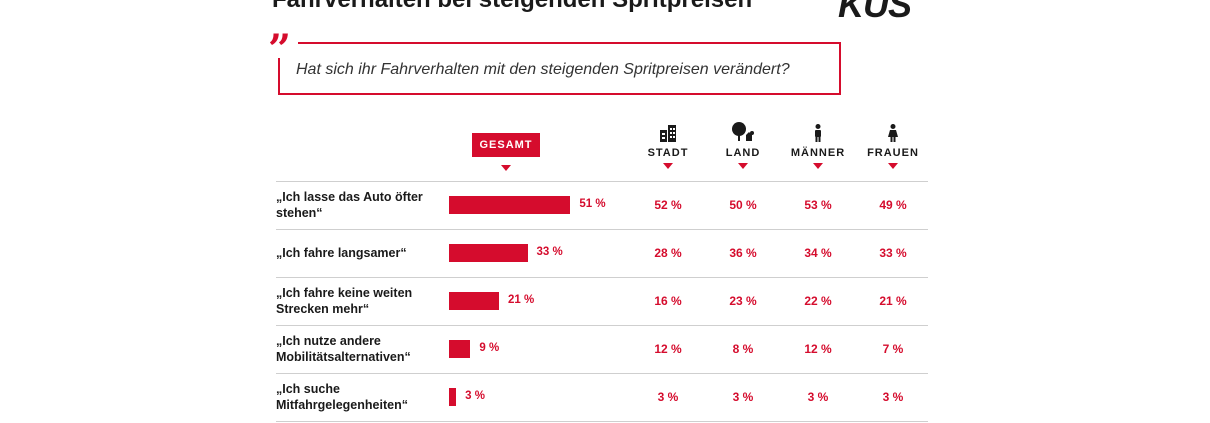 The width and height of the screenshot is (1210, 423). I want to click on land-pointer-icon, so click(743, 166).